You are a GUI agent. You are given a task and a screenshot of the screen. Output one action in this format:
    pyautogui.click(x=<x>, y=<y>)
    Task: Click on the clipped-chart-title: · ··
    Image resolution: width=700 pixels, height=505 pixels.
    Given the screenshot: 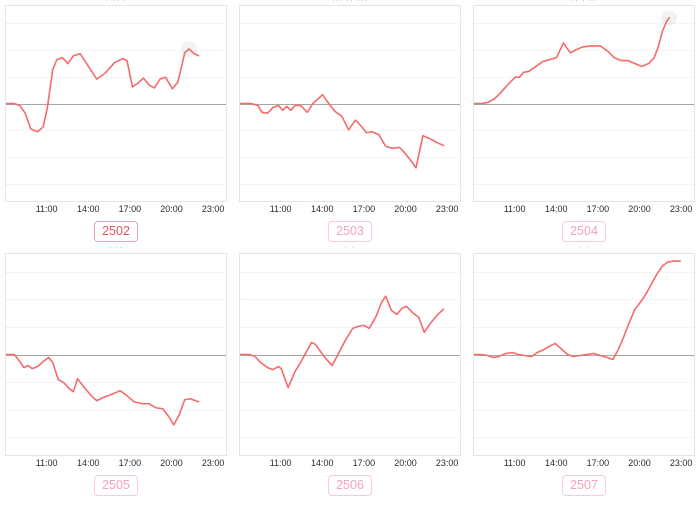 What is the action you would take?
    pyautogui.click(x=116, y=249)
    